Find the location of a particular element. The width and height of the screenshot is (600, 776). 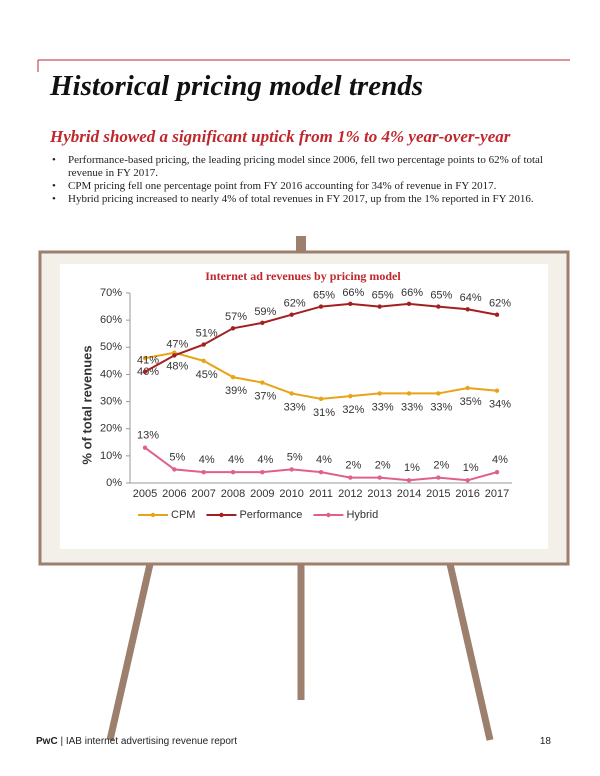

data-label: 57% is located at coordinates (236, 317).